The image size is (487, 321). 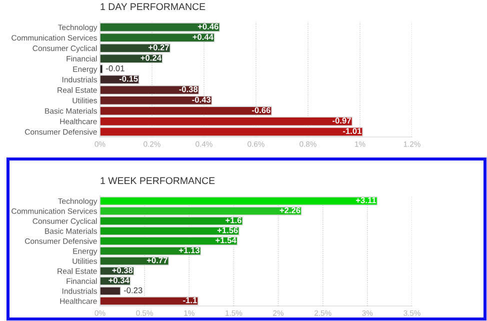 What do you see at coordinates (189, 250) in the screenshot?
I see `data-label: +1.13` at bounding box center [189, 250].